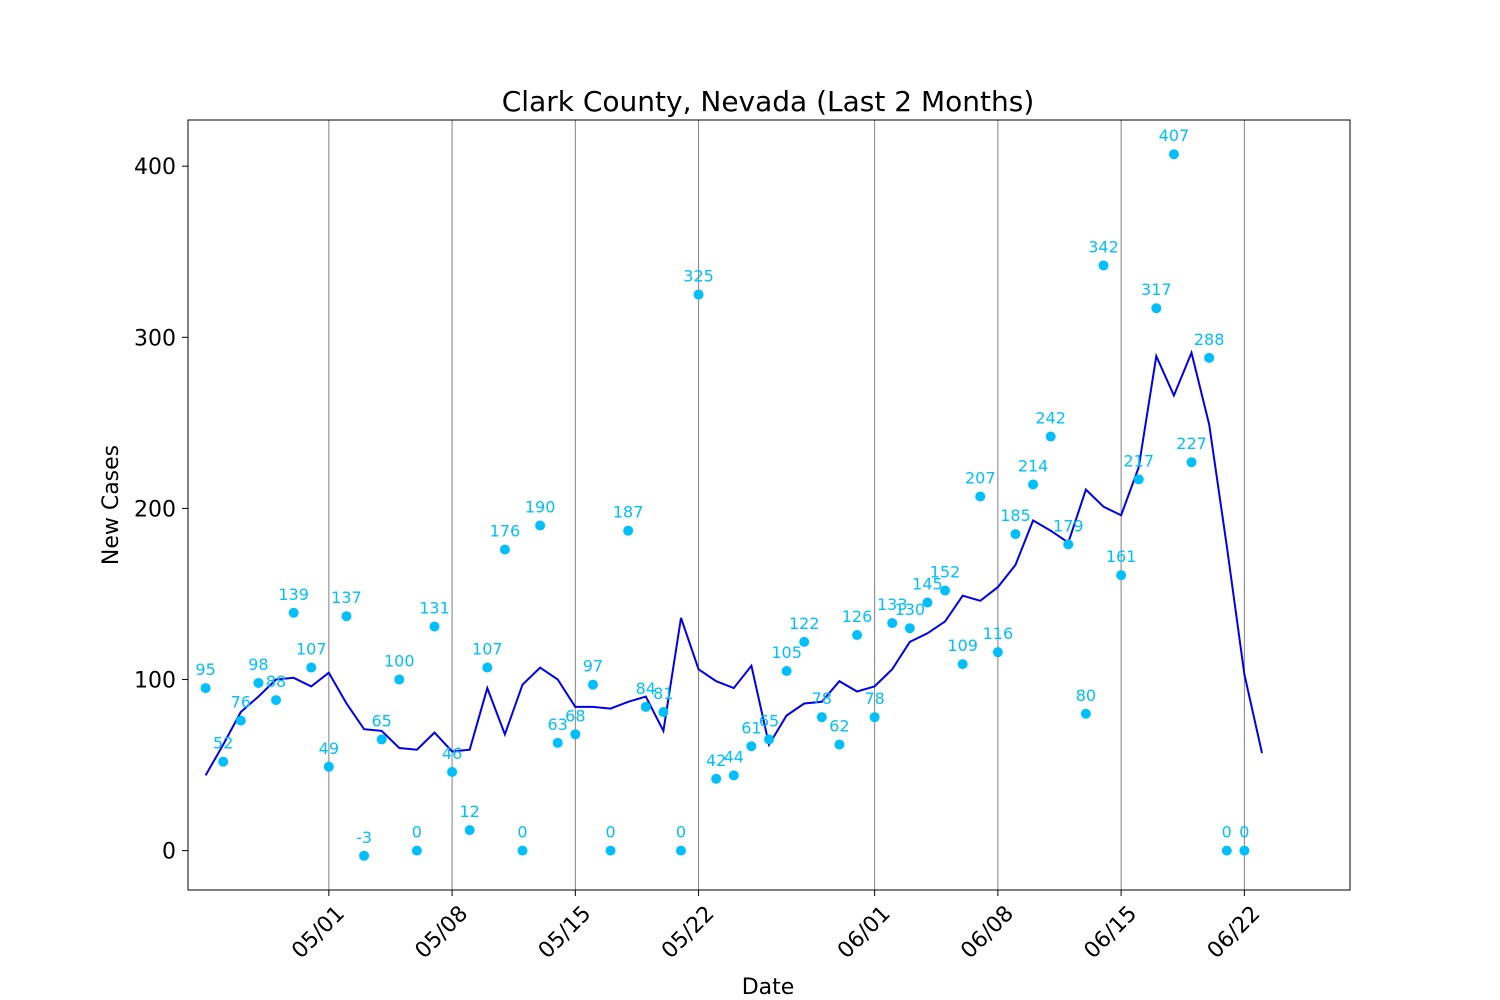  I want to click on y-axis-title: New Cases, so click(111, 505).